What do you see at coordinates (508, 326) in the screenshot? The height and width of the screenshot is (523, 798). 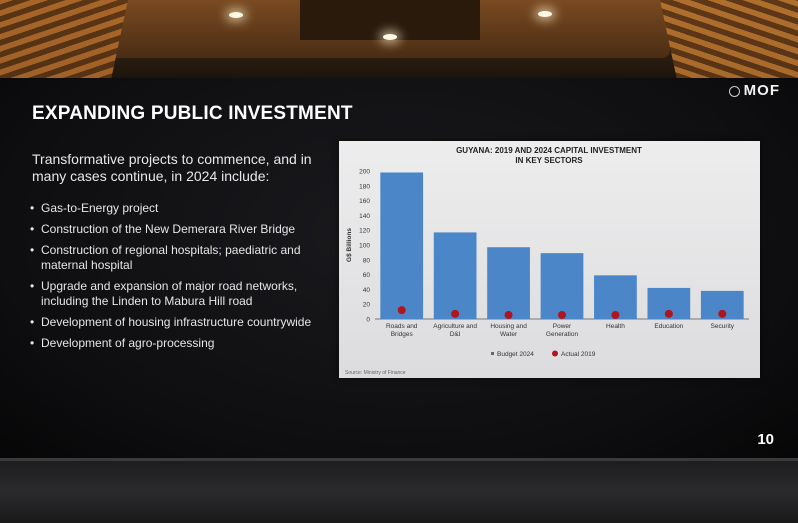 I see `x-tick-label: Housing and` at bounding box center [508, 326].